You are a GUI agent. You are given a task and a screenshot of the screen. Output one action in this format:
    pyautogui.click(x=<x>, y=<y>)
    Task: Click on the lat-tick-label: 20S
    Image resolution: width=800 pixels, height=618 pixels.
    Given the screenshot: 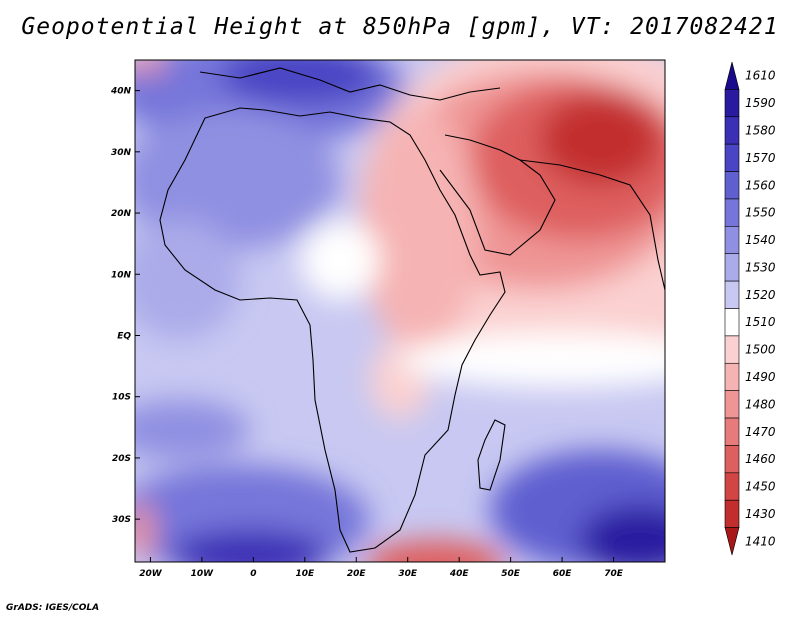 What is the action you would take?
    pyautogui.click(x=121, y=459)
    